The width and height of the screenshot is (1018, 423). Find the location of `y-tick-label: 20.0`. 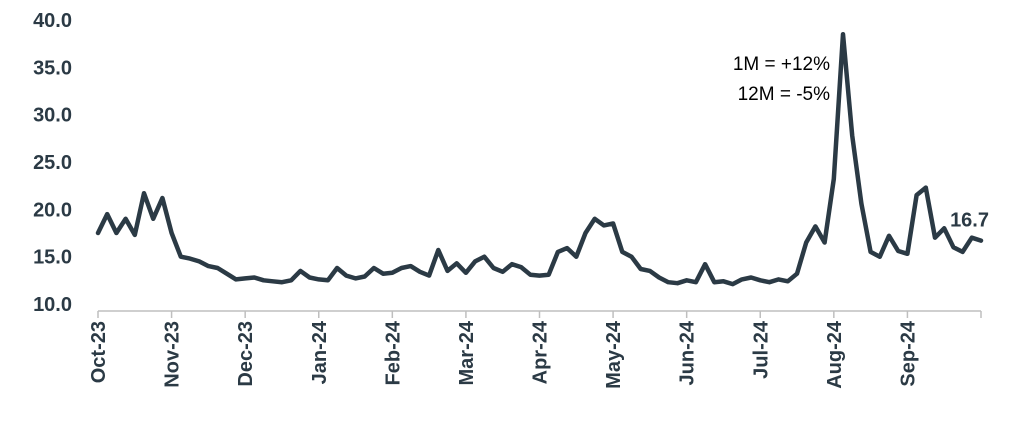

y-tick-label: 20.0 is located at coordinates (52, 210).